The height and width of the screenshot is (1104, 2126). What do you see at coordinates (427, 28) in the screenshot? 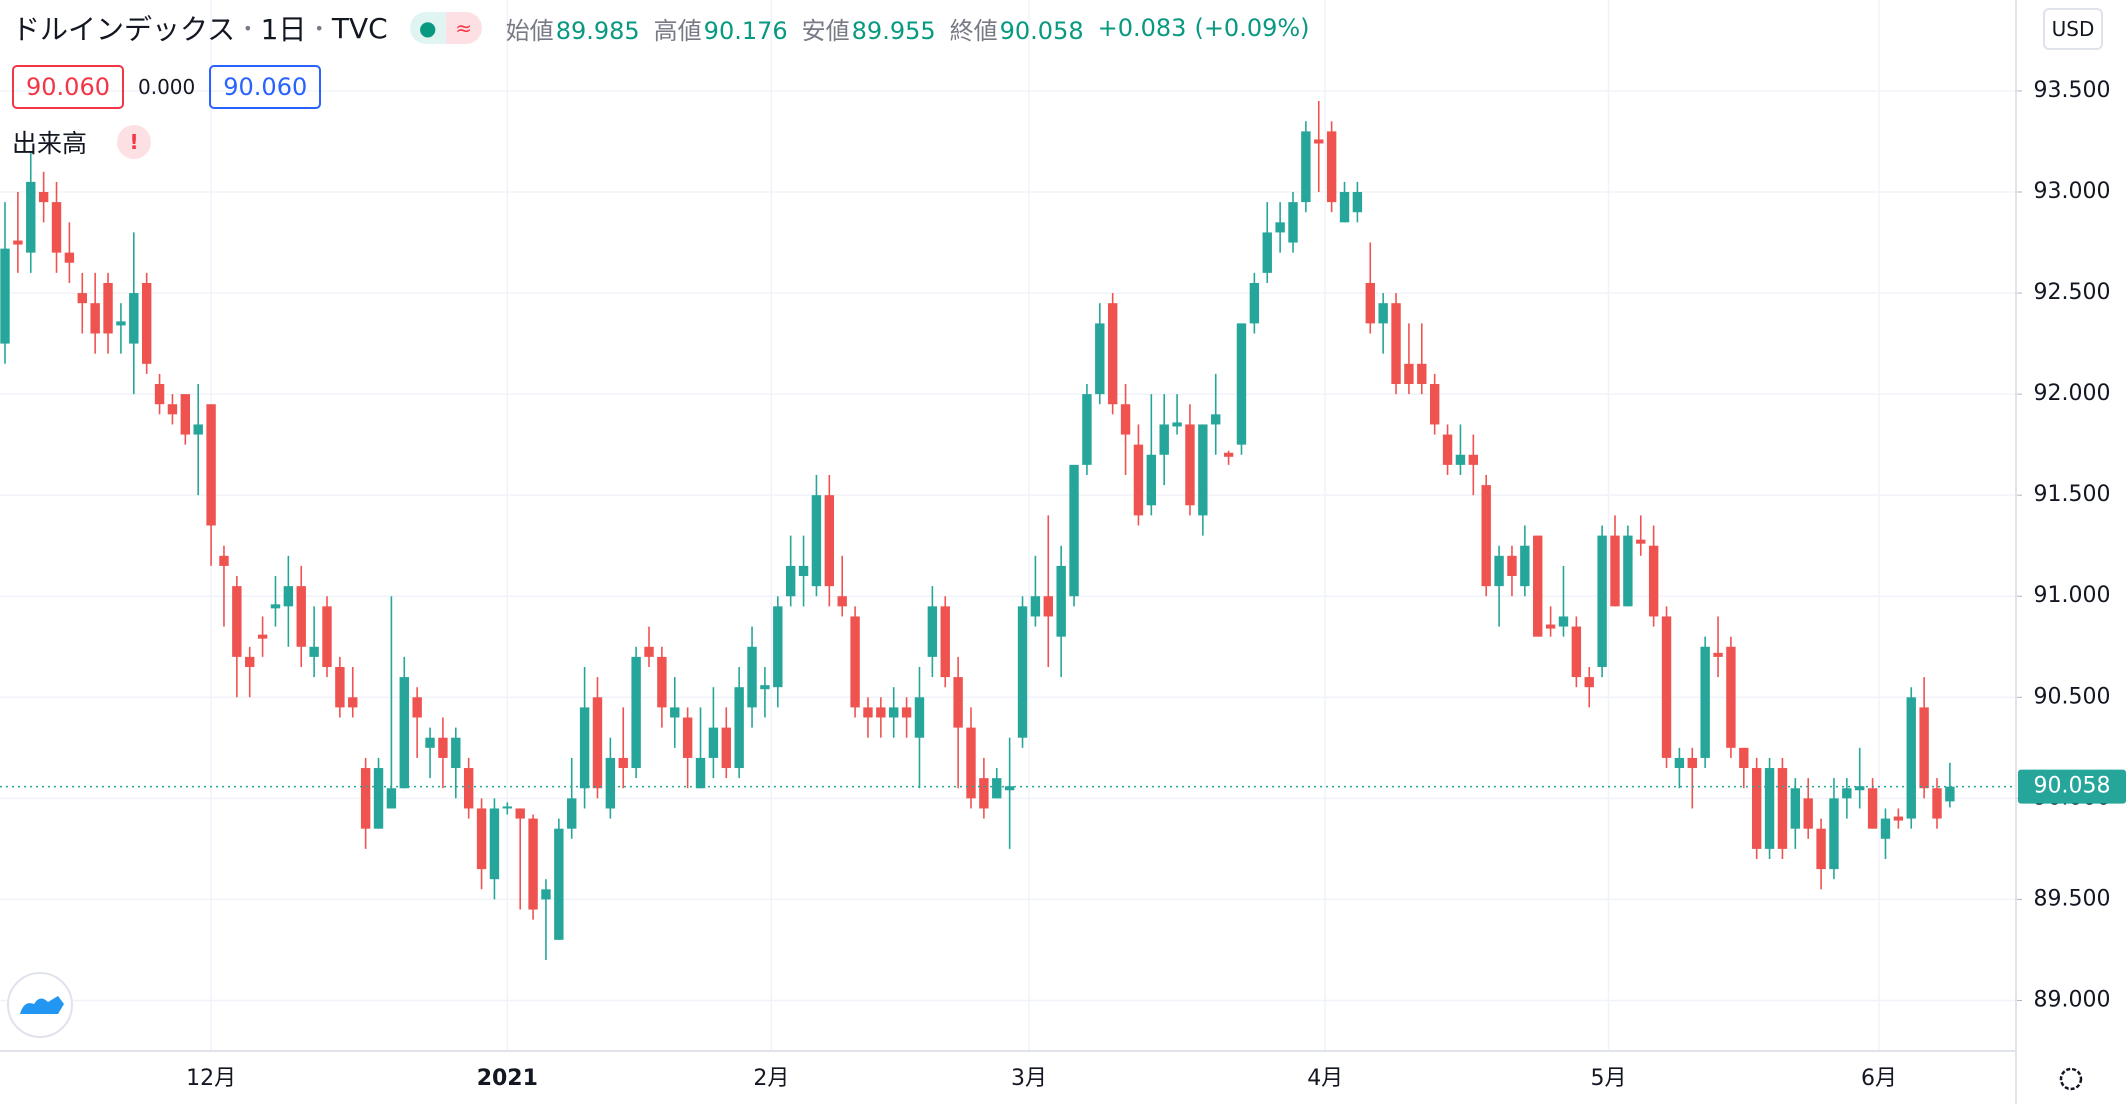
I see `market-status: ●` at bounding box center [427, 28].